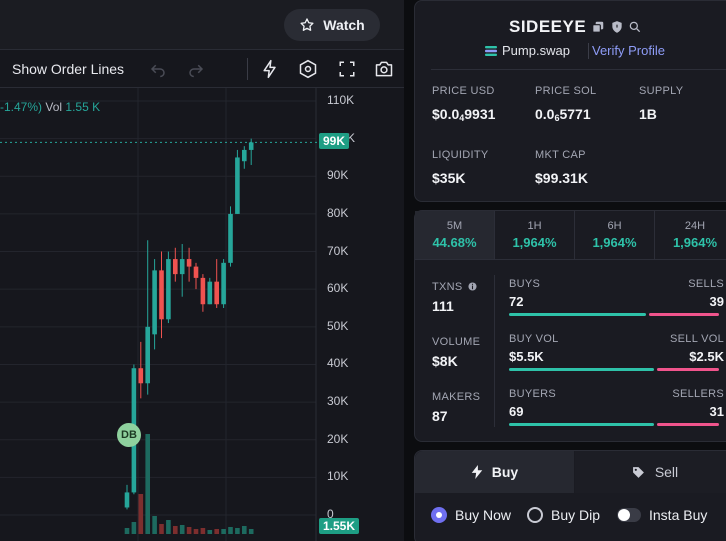 The height and width of the screenshot is (541, 726). Describe the element at coordinates (536, 50) in the screenshot. I see `dex-name: Pump.swap` at that location.